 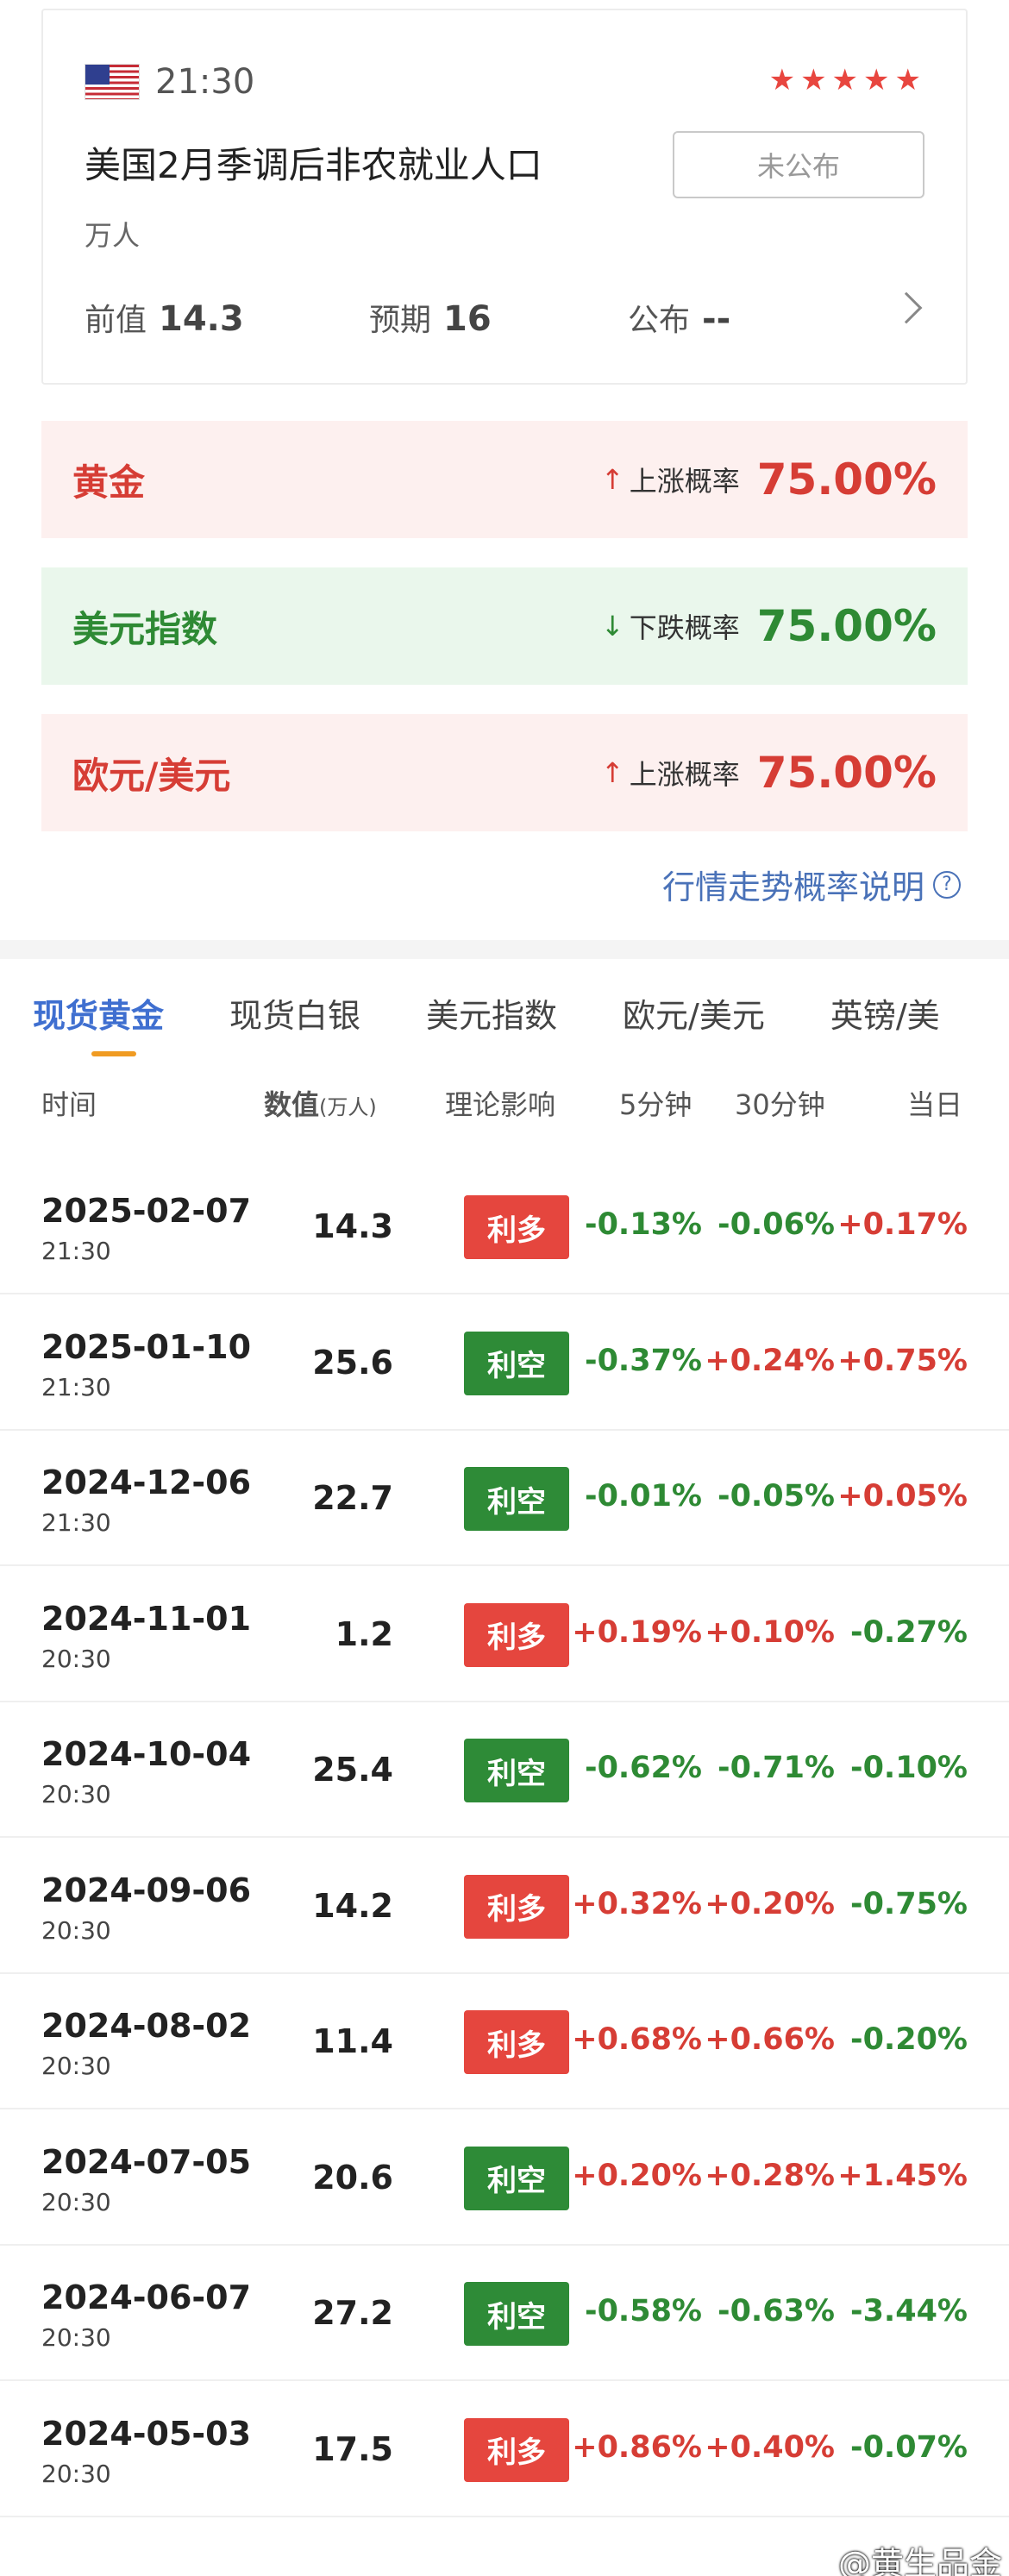 I want to click on row-change-m30: +0.40%, so click(x=770, y=2447).